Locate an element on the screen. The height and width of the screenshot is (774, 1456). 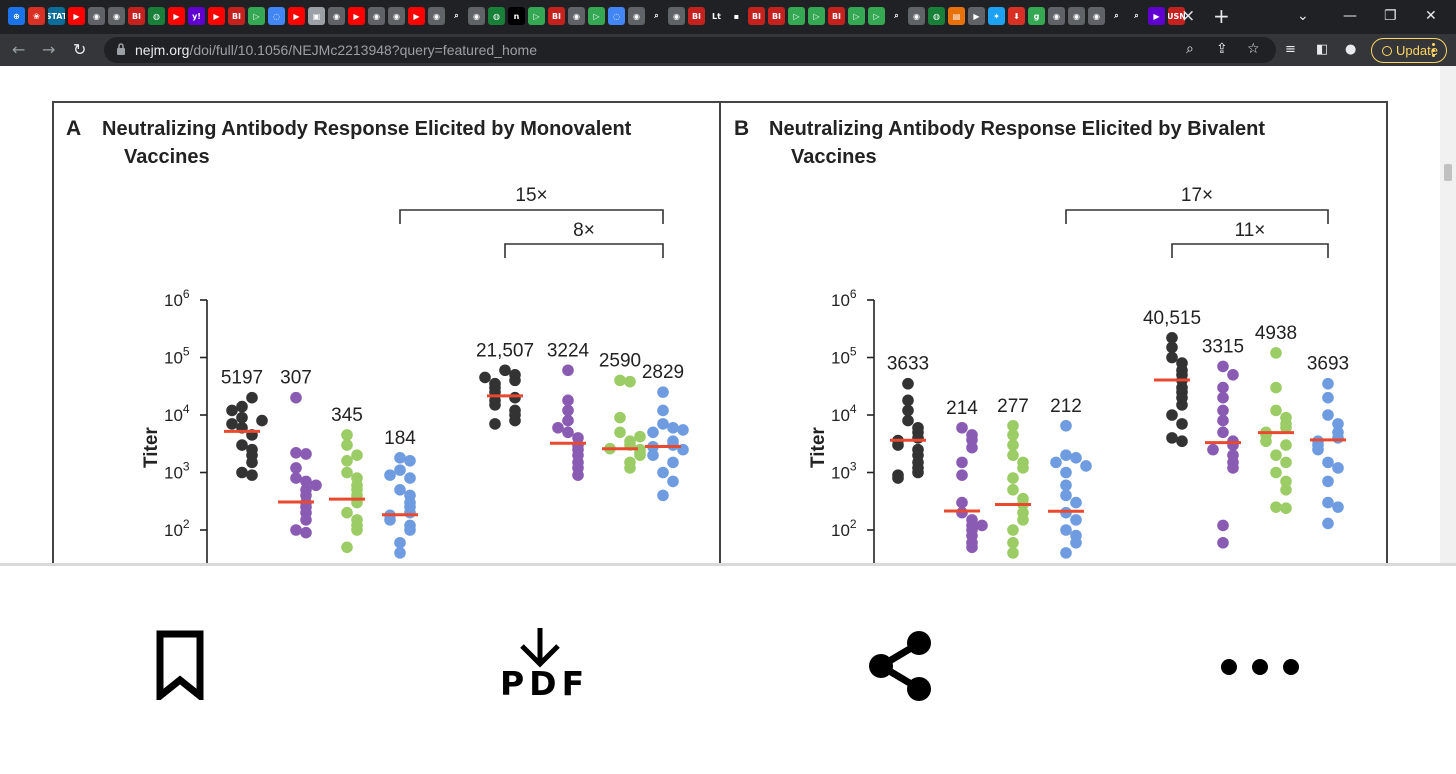
tab-favicon: ⬇ is located at coordinates (1016, 16).